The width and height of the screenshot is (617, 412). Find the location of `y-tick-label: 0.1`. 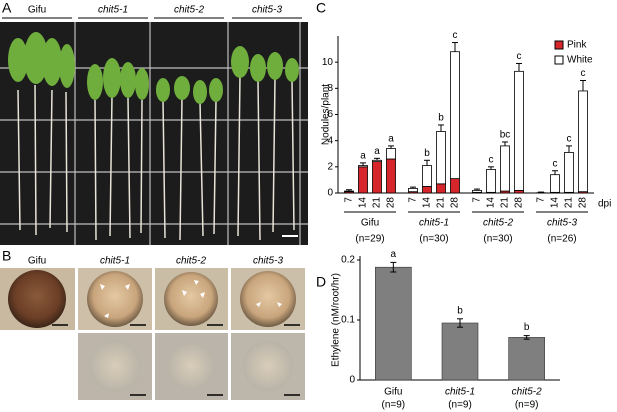

y-tick-label: 0.1 is located at coordinates (348, 320).